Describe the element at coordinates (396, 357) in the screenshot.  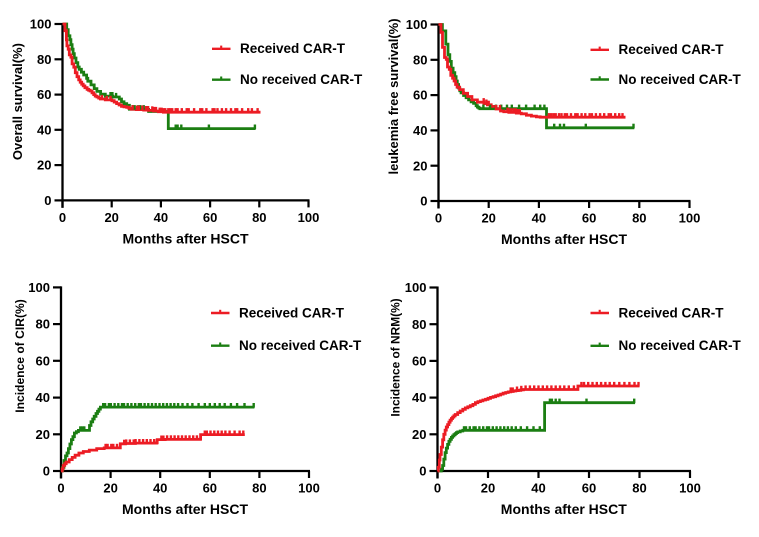
I see `svg-text: Incidence of NRM(%)` at that location.